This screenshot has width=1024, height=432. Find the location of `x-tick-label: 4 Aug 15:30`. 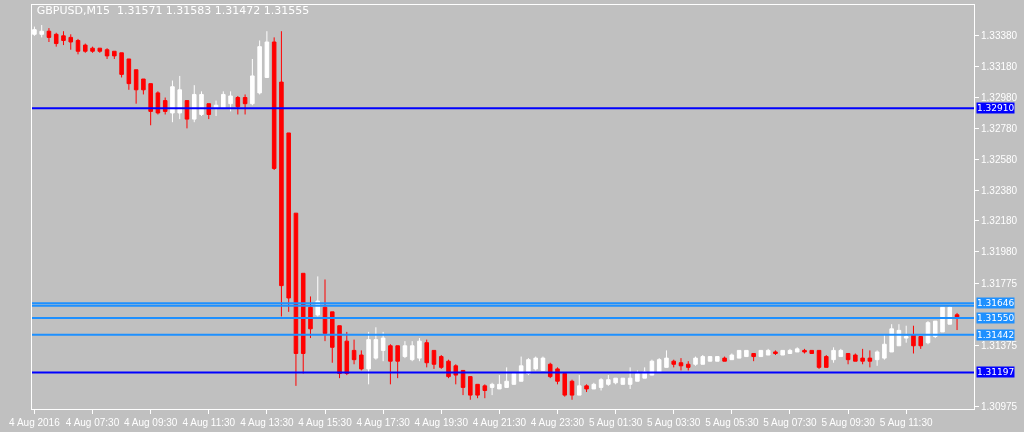

x-tick-label: 4 Aug 15:30 is located at coordinates (325, 422).